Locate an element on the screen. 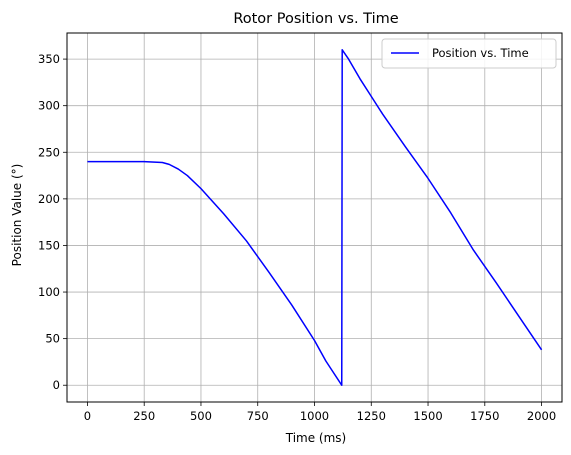 The width and height of the screenshot is (571, 455). legend-box is located at coordinates (469, 53).